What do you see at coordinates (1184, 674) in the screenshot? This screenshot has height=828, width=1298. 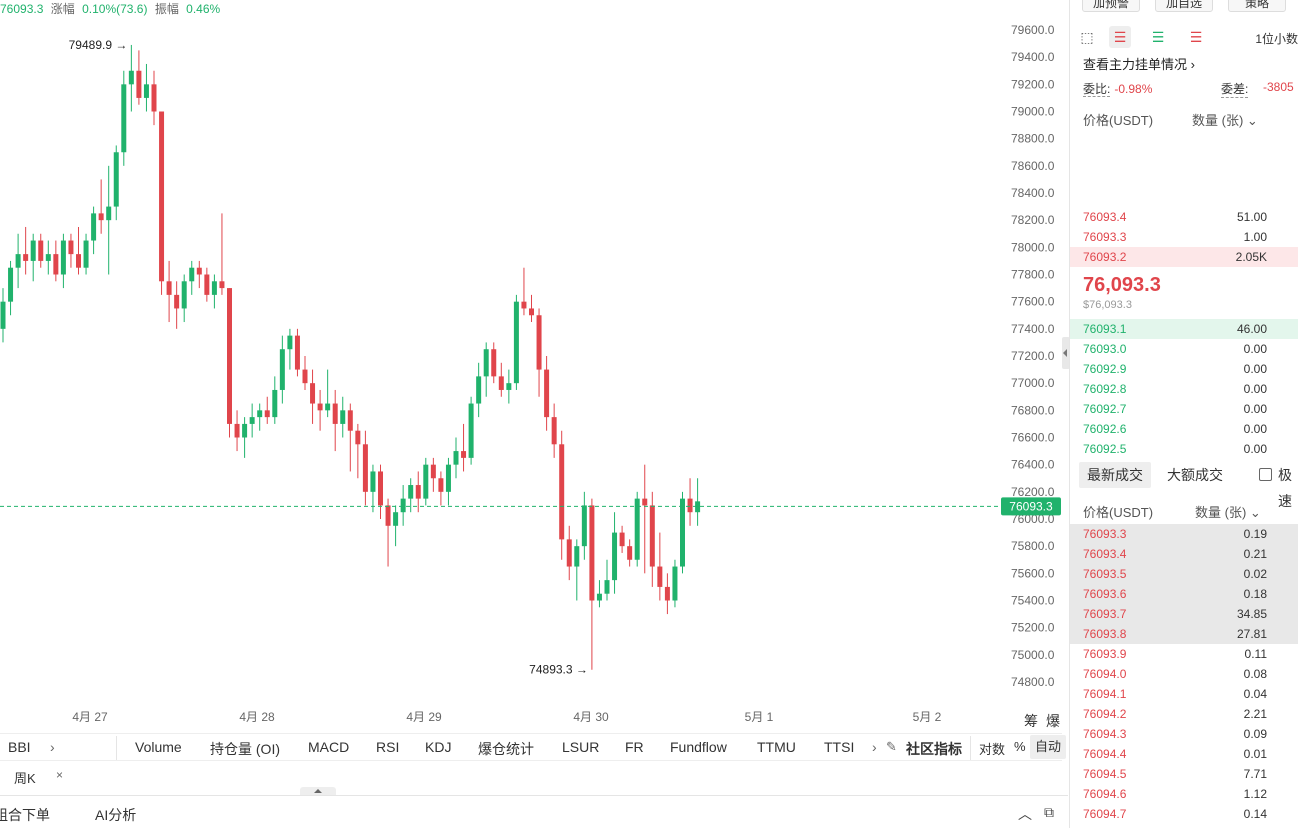 I see `trade-row: 76094.0 0.08` at bounding box center [1184, 674].